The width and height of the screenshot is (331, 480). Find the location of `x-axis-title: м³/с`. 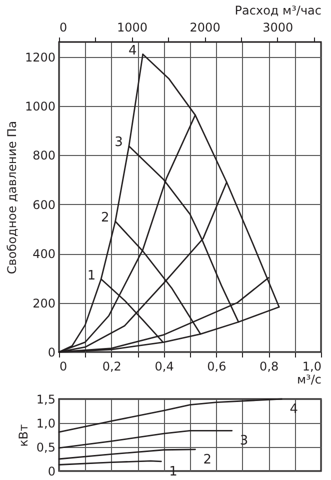

x-axis-title: м³/с is located at coordinates (309, 379).